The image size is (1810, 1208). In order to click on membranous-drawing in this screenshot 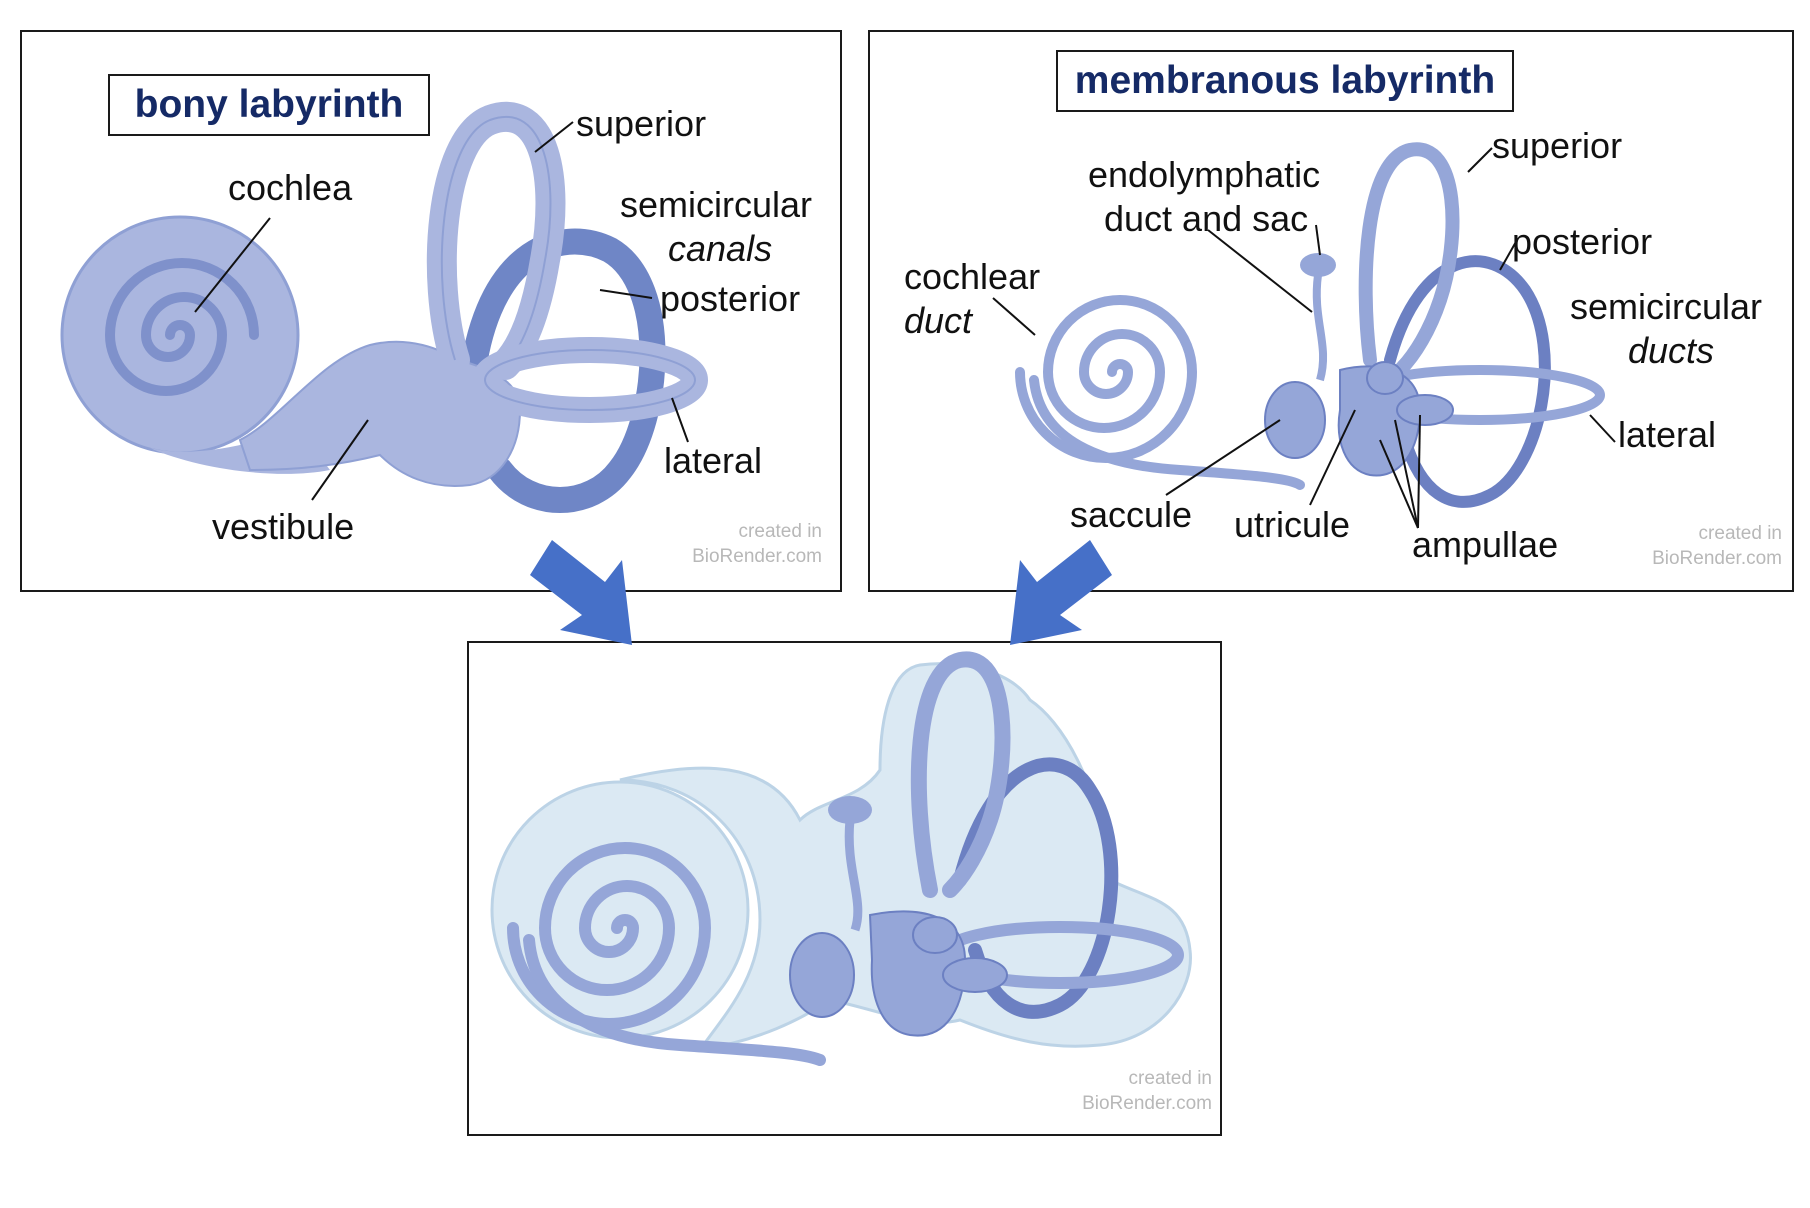, I will do `click(1304, 335)`.